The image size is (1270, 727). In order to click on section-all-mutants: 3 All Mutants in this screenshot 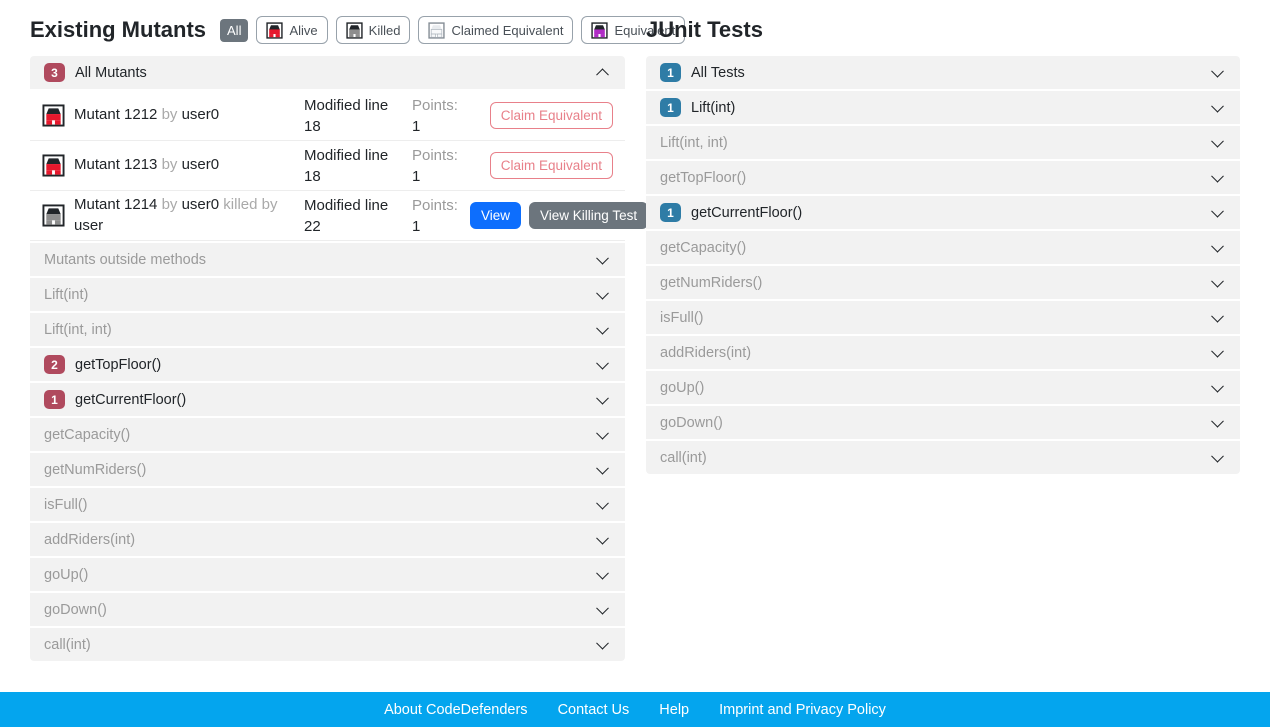, I will do `click(327, 72)`.